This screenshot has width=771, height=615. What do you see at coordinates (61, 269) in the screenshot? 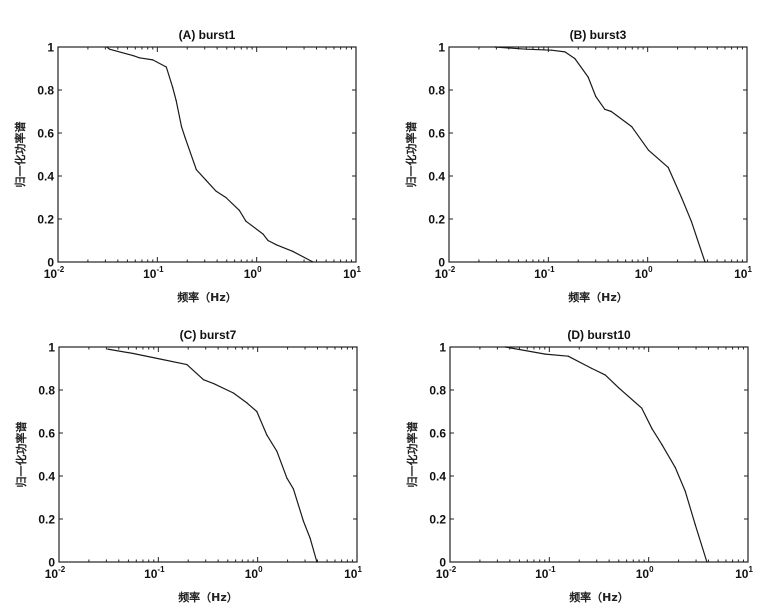
I see `x-tick-exponent: -2` at bounding box center [61, 269].